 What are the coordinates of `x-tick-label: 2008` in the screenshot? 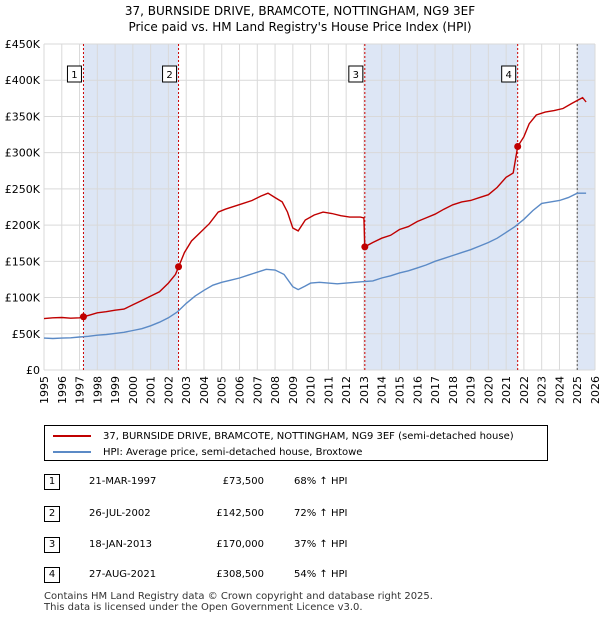 It's located at (275, 390).